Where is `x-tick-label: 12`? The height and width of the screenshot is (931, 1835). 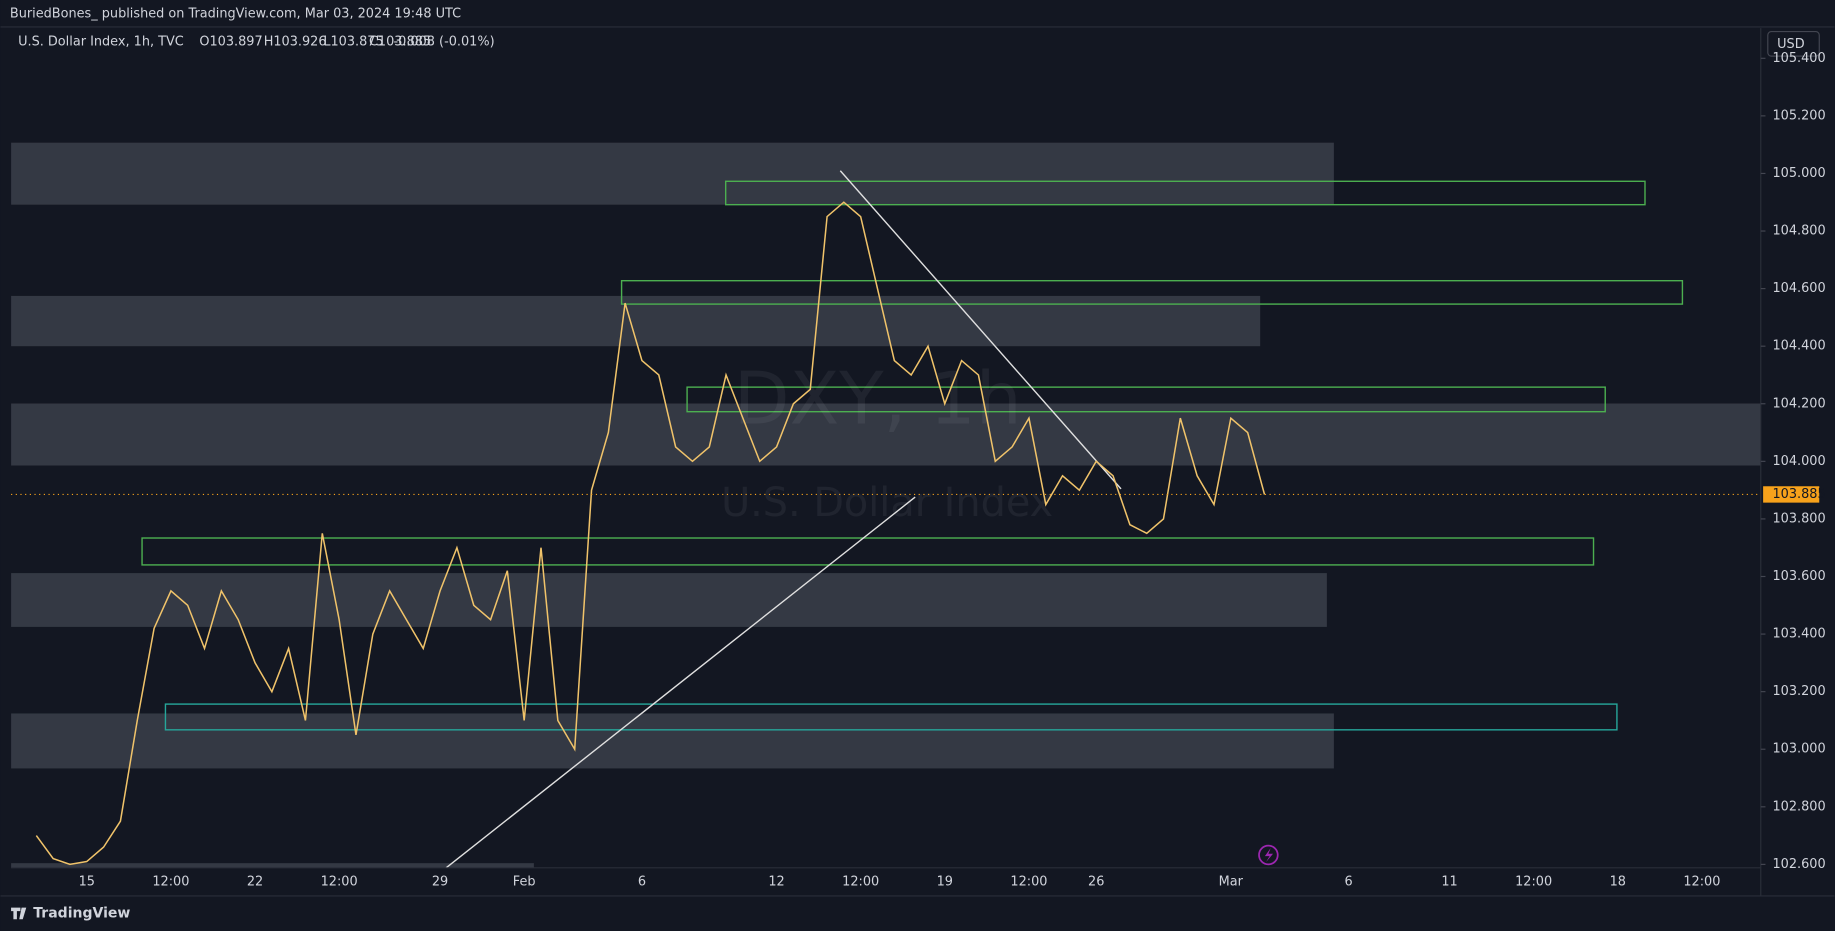 x-tick-label: 12 is located at coordinates (776, 881).